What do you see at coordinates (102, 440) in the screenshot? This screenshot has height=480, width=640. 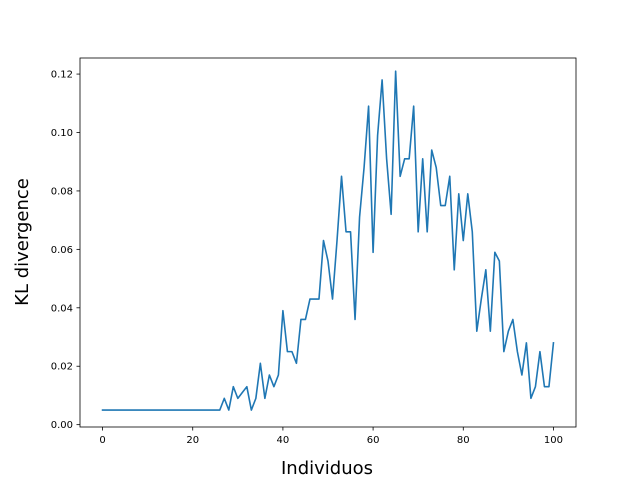 I see `x-tick-label: 0` at bounding box center [102, 440].